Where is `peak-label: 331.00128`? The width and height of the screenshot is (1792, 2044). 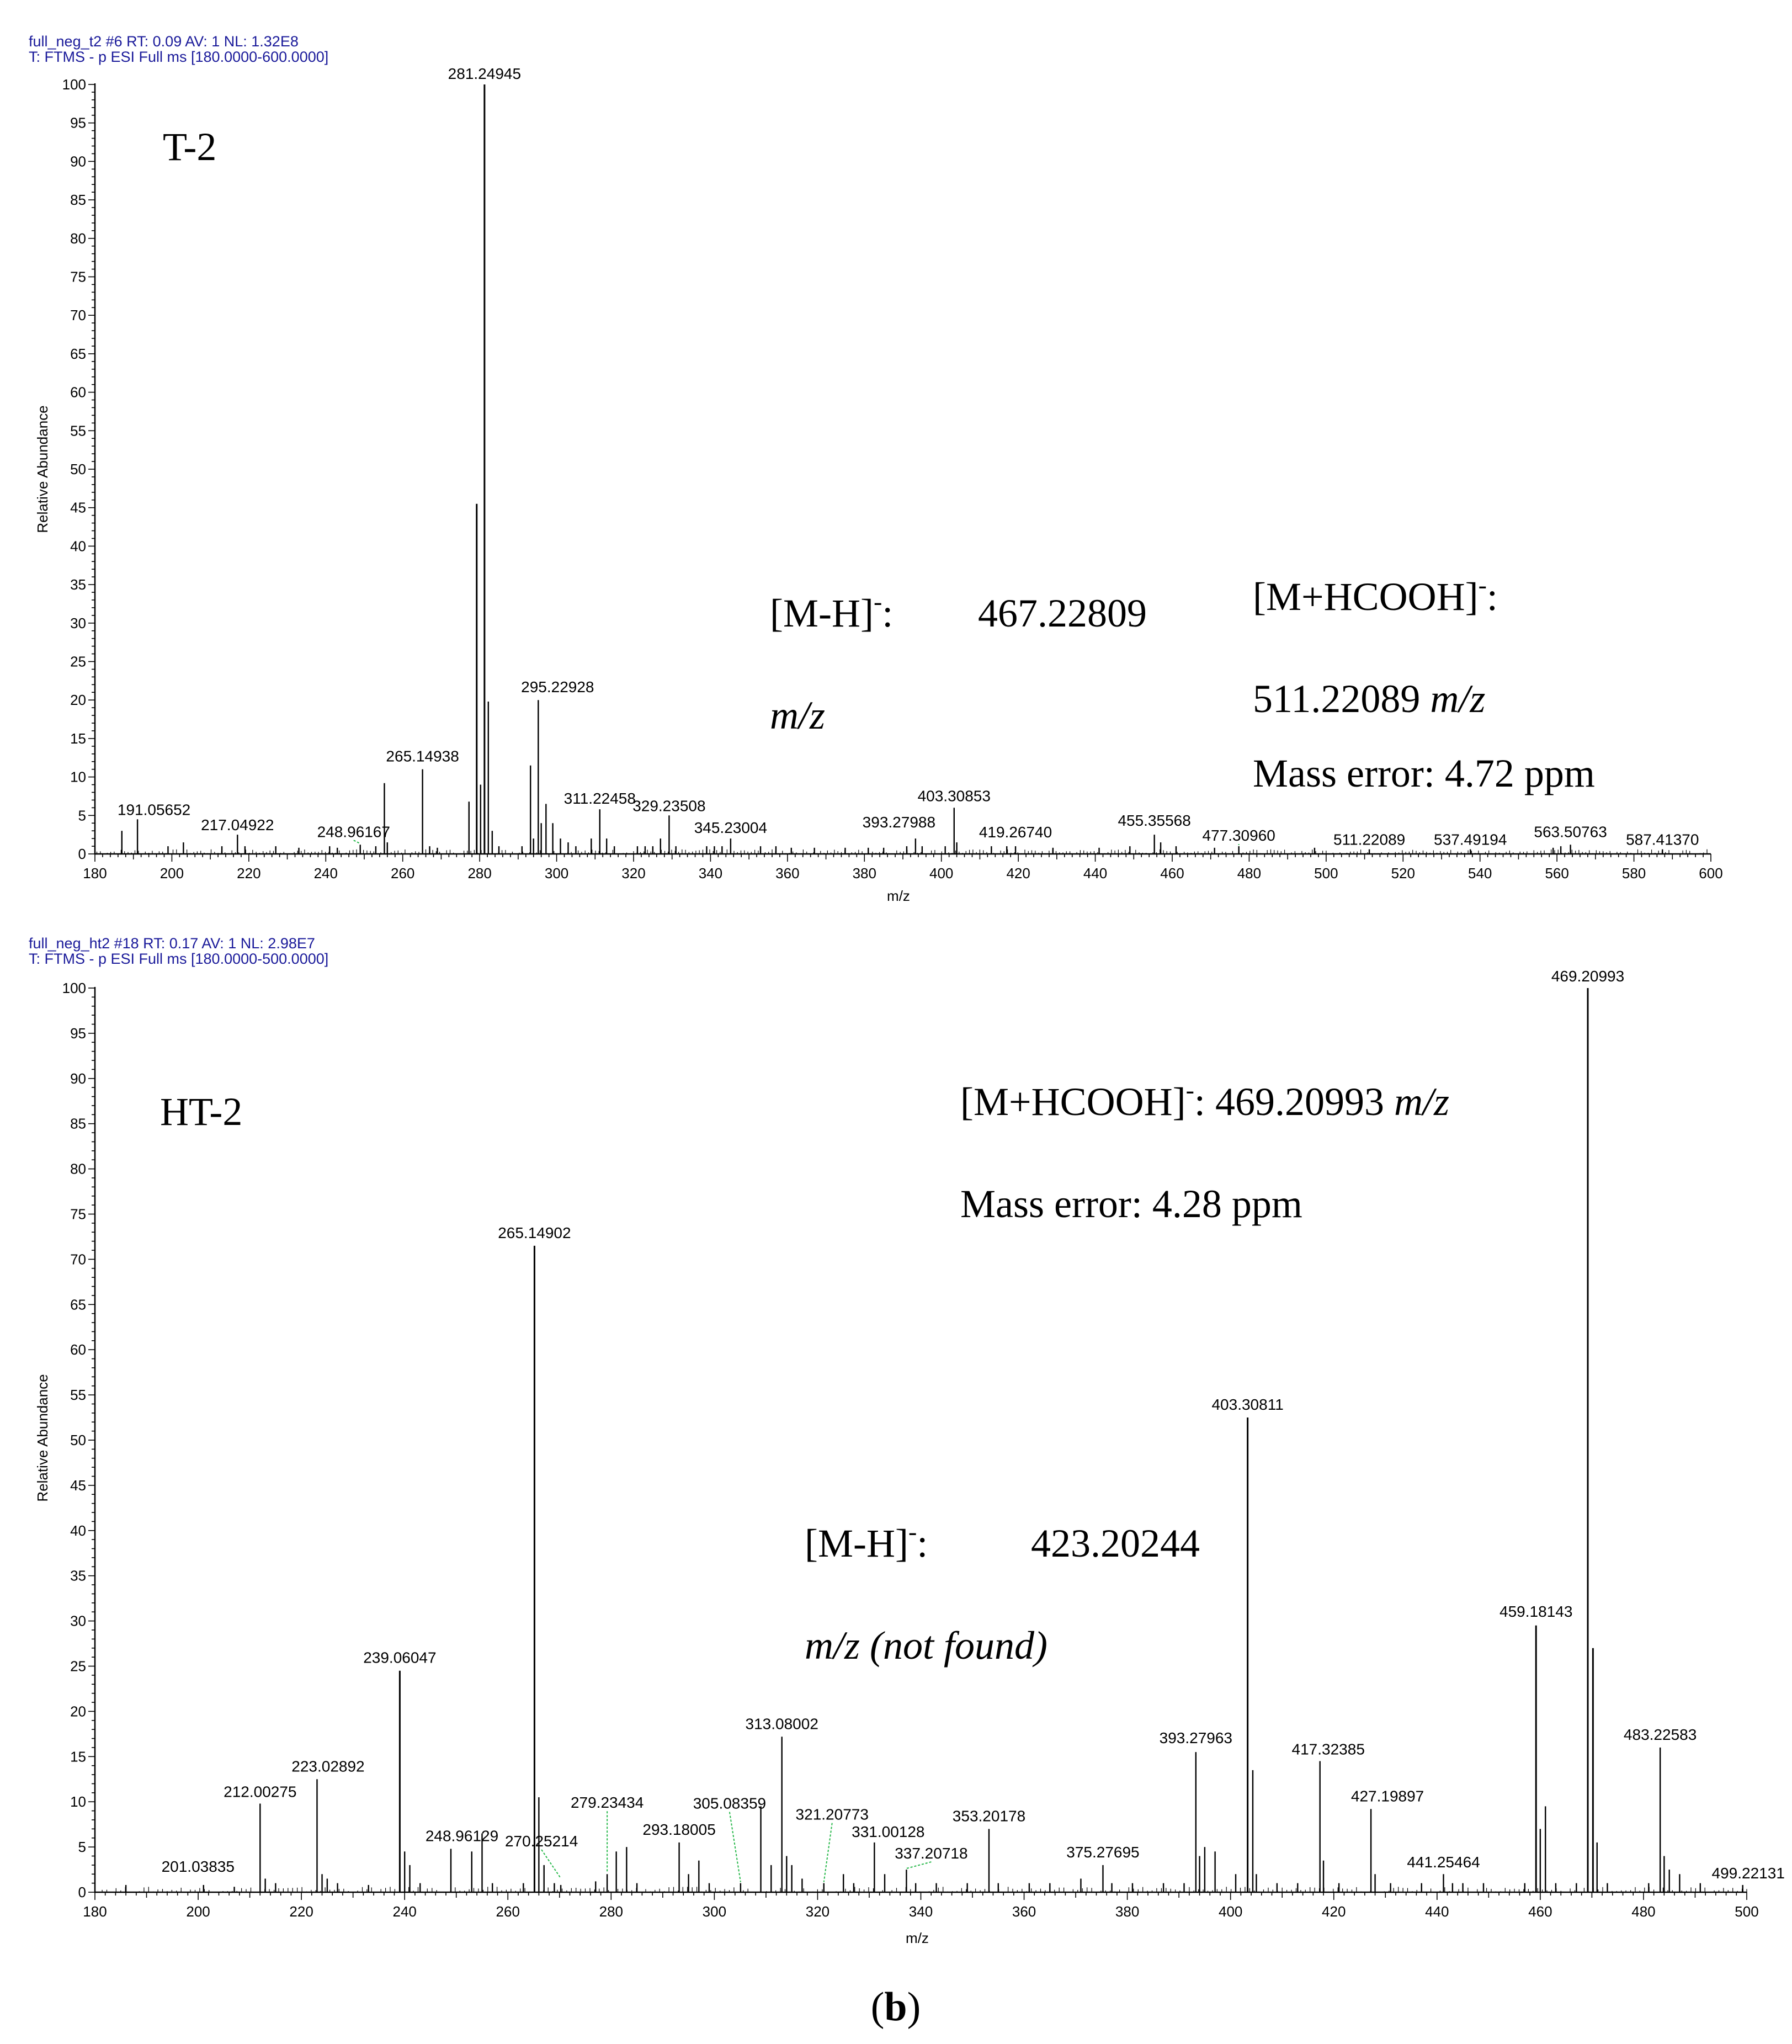 peak-label: 331.00128 is located at coordinates (888, 1832).